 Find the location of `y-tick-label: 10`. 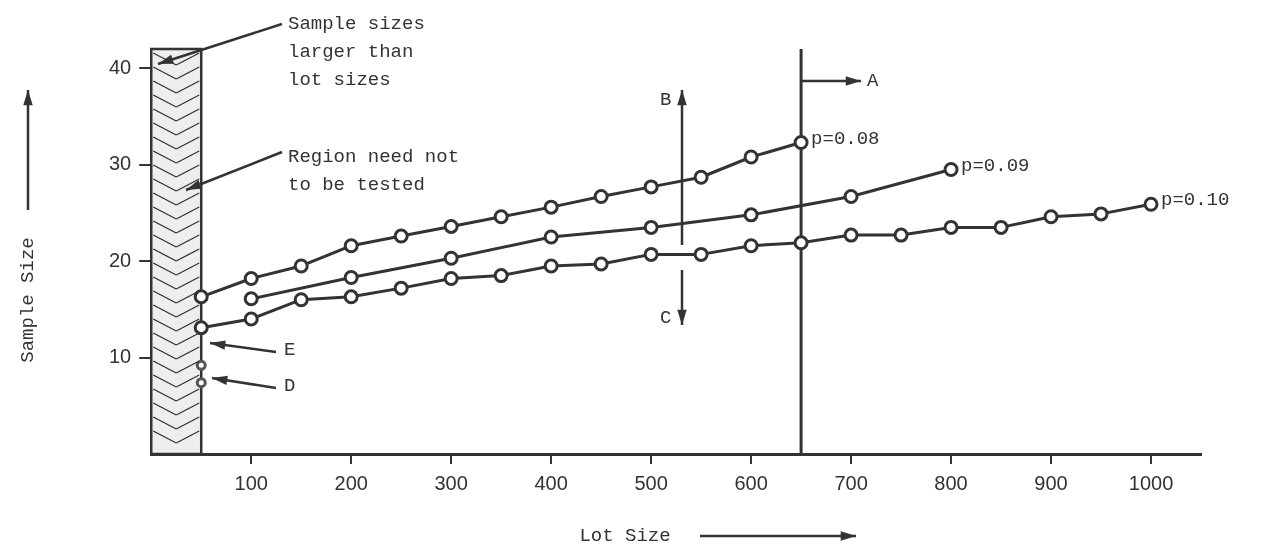

y-tick-label: 10 is located at coordinates (120, 356).